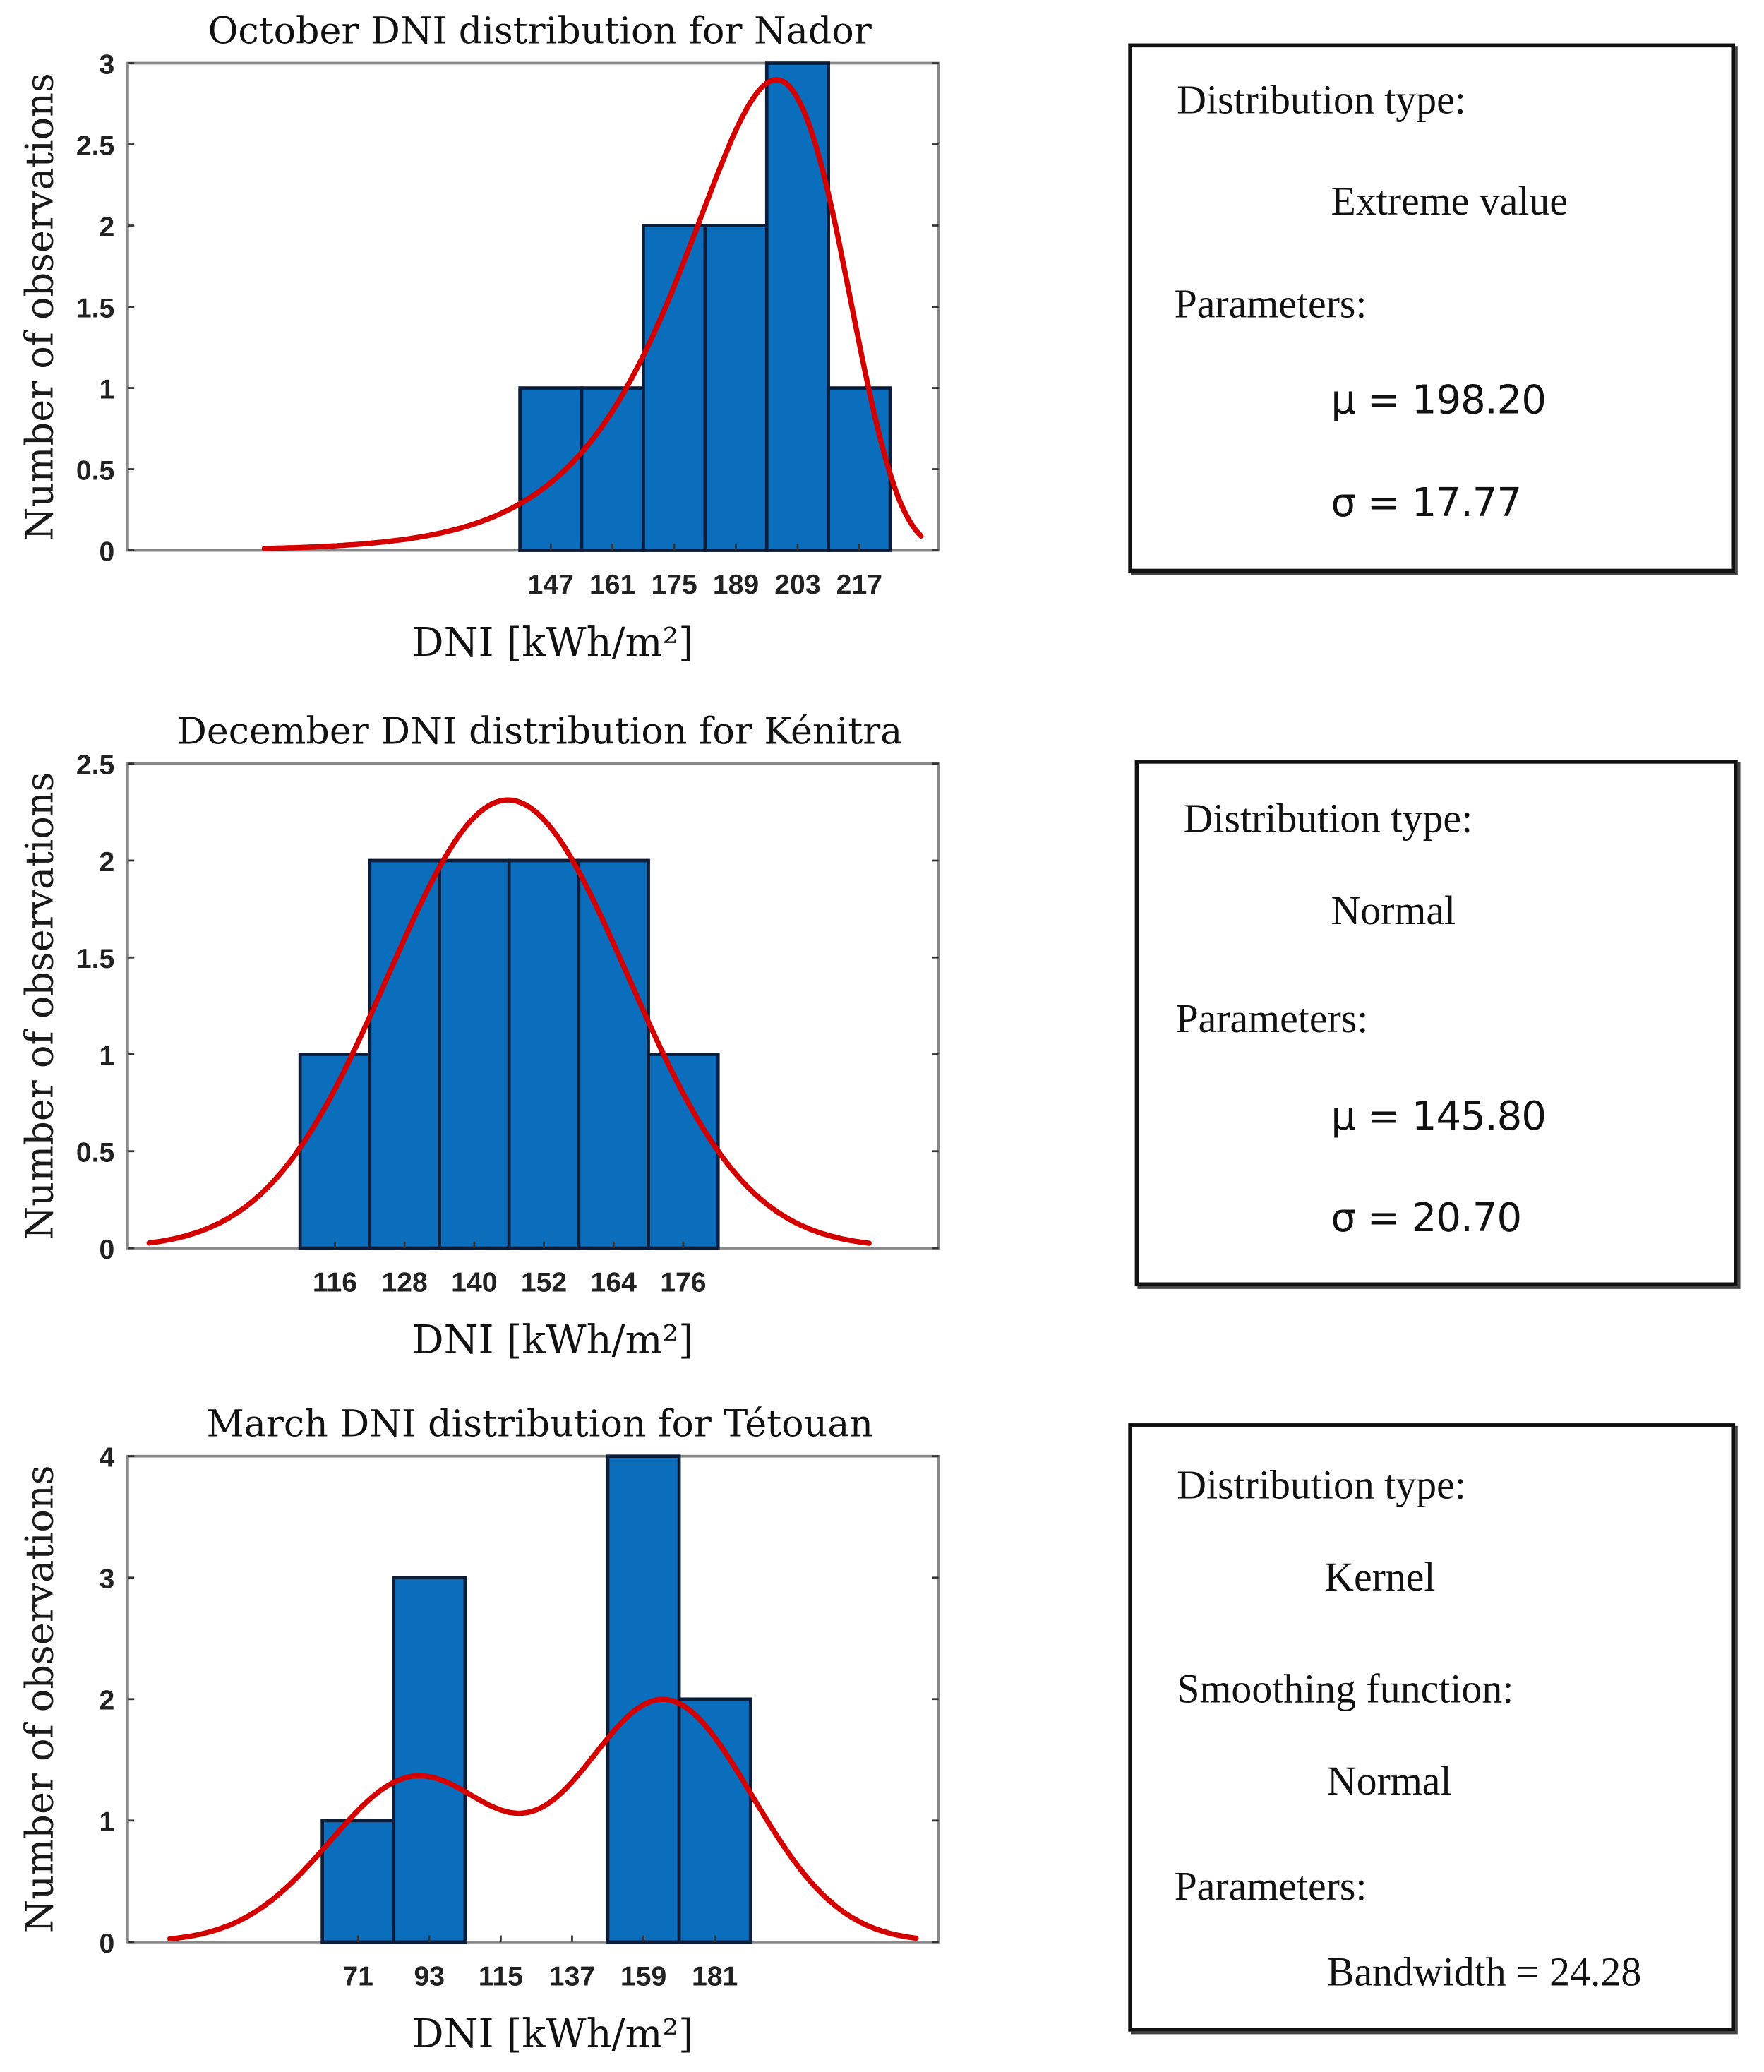 This screenshot has height=2072, width=1764. I want to click on x-tick-label: 161, so click(612, 585).